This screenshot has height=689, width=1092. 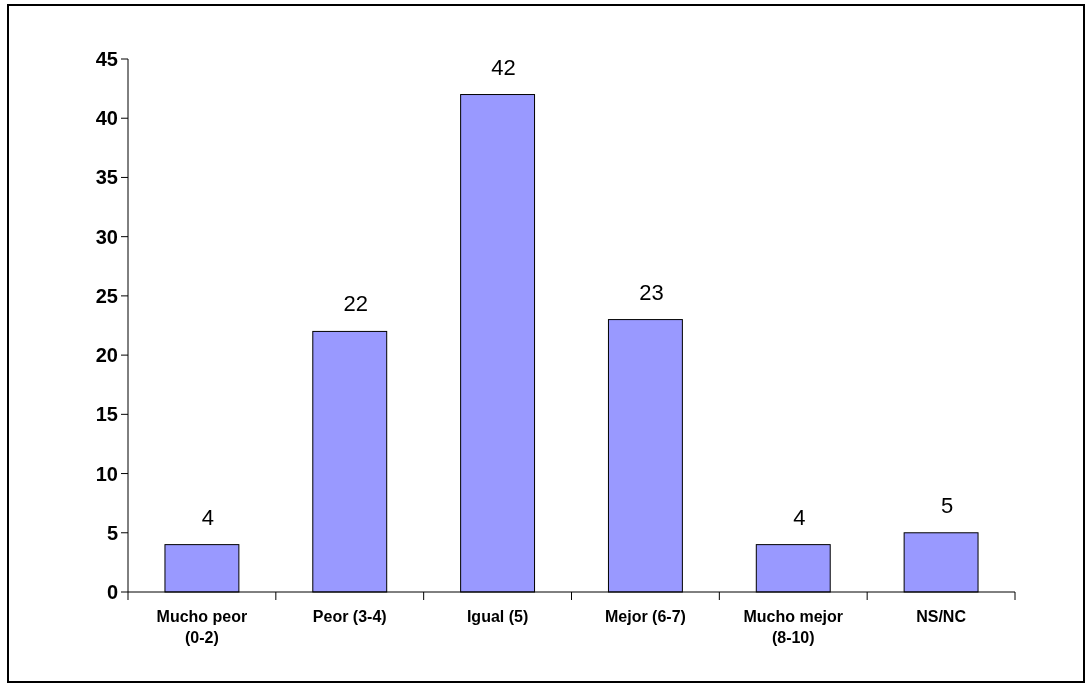 What do you see at coordinates (106, 414) in the screenshot?
I see `y-tick-label: 15` at bounding box center [106, 414].